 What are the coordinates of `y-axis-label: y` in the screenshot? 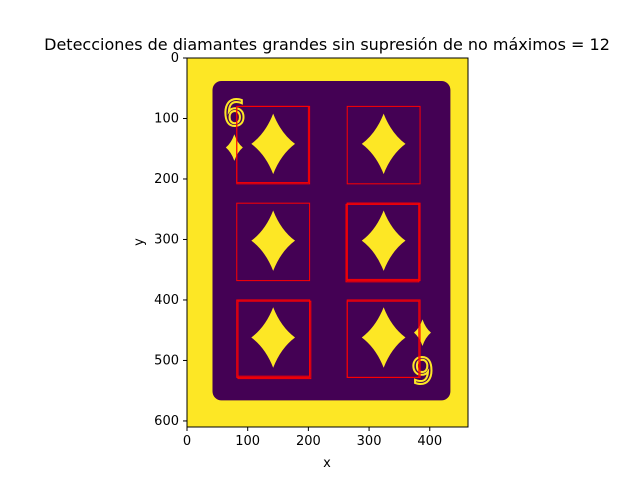 It's located at (139, 242).